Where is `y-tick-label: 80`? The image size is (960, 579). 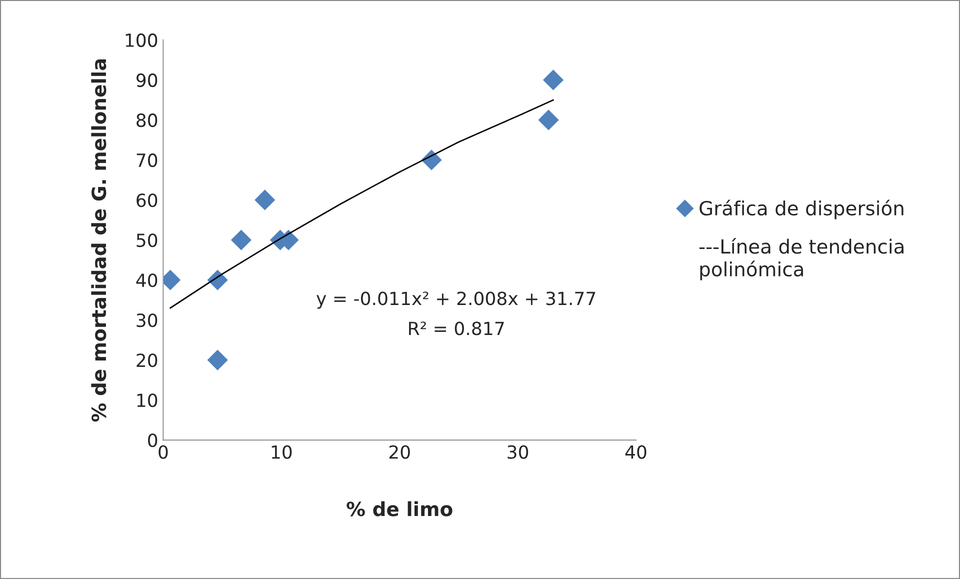
y-tick-label: 80 is located at coordinates (147, 120).